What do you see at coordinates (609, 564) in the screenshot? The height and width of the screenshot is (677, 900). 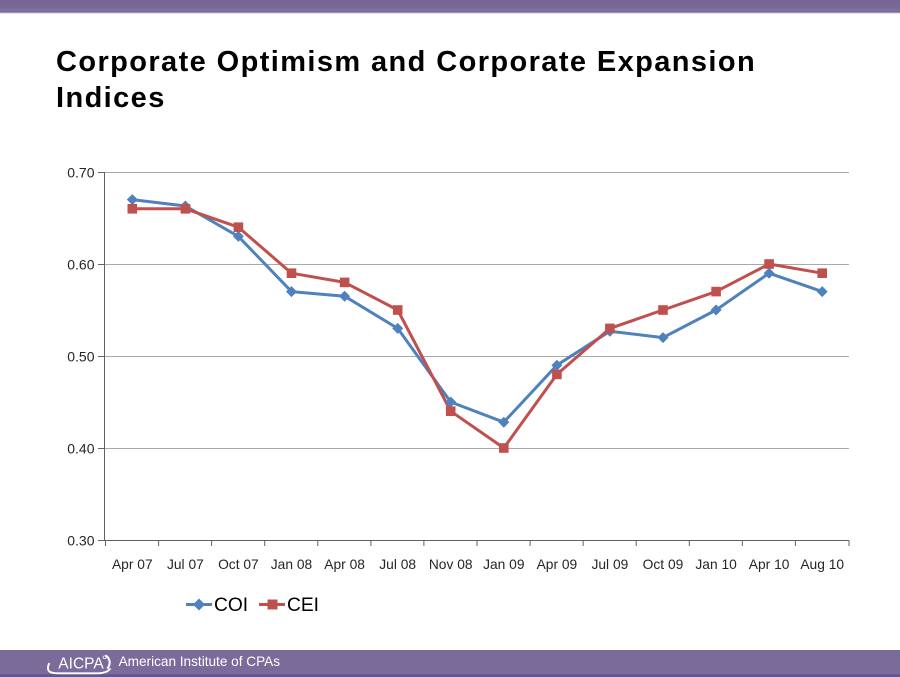 I see `svg-text: Jul 09` at bounding box center [609, 564].